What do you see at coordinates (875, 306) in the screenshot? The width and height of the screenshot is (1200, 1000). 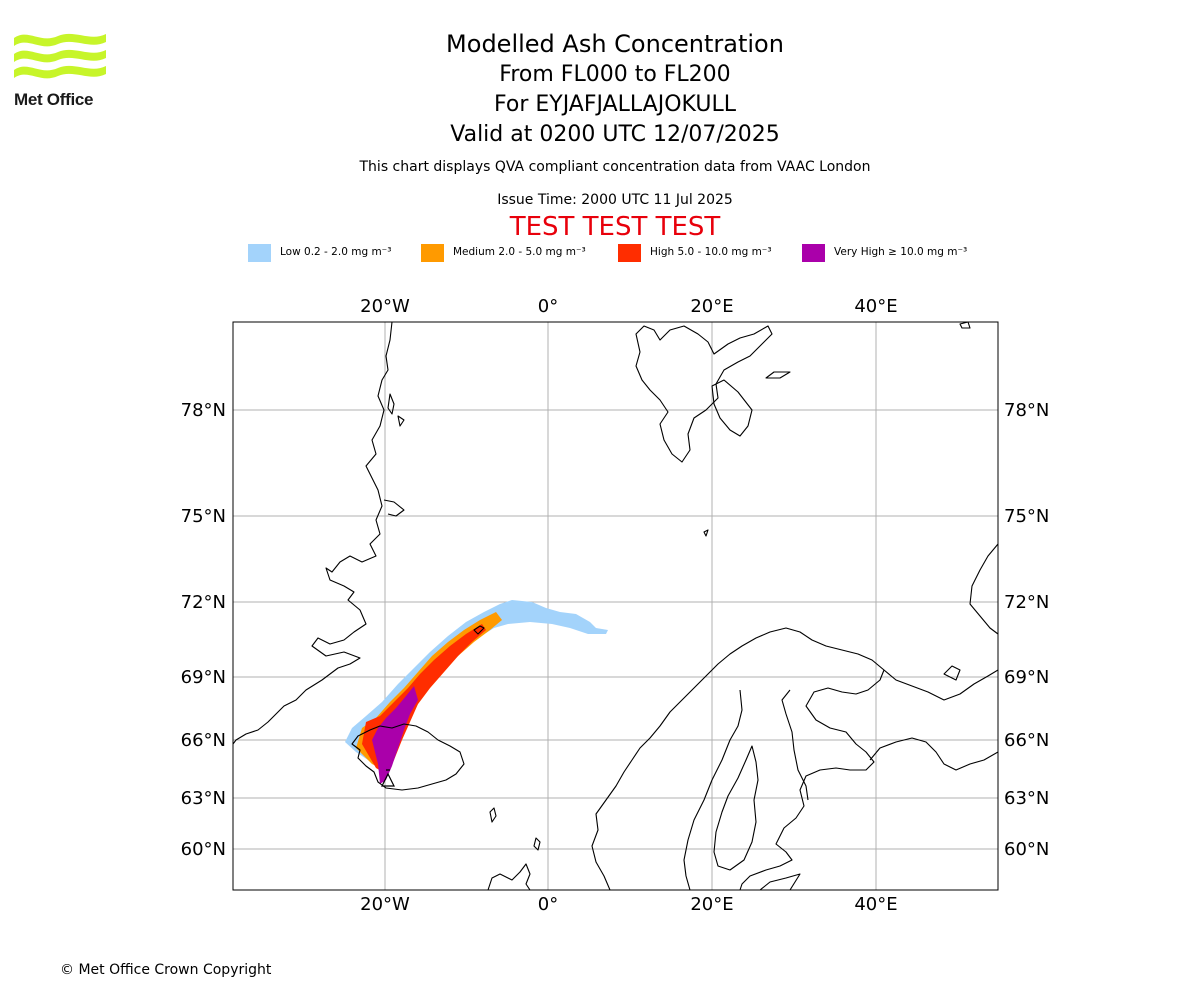 I see `lon-label-top: 40°E` at bounding box center [875, 306].